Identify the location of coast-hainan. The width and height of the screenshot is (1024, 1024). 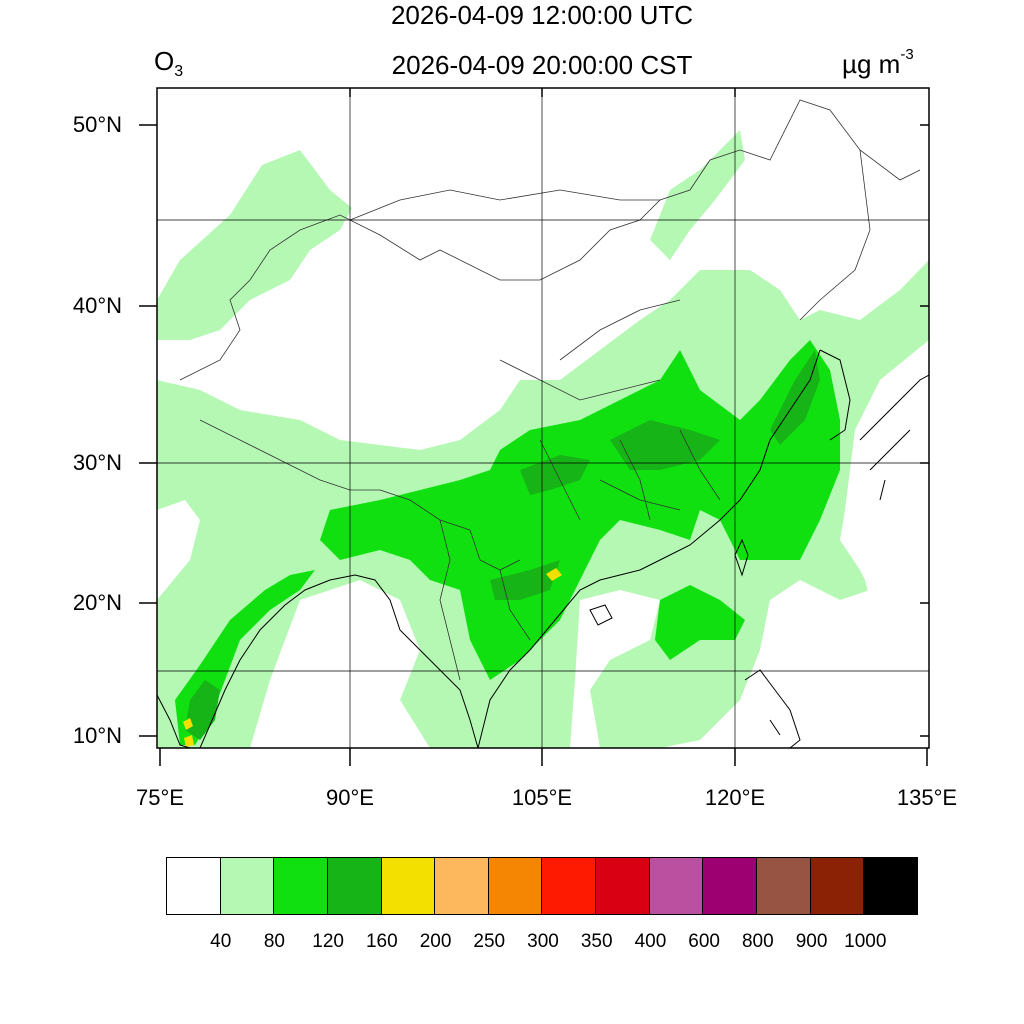
(601, 615).